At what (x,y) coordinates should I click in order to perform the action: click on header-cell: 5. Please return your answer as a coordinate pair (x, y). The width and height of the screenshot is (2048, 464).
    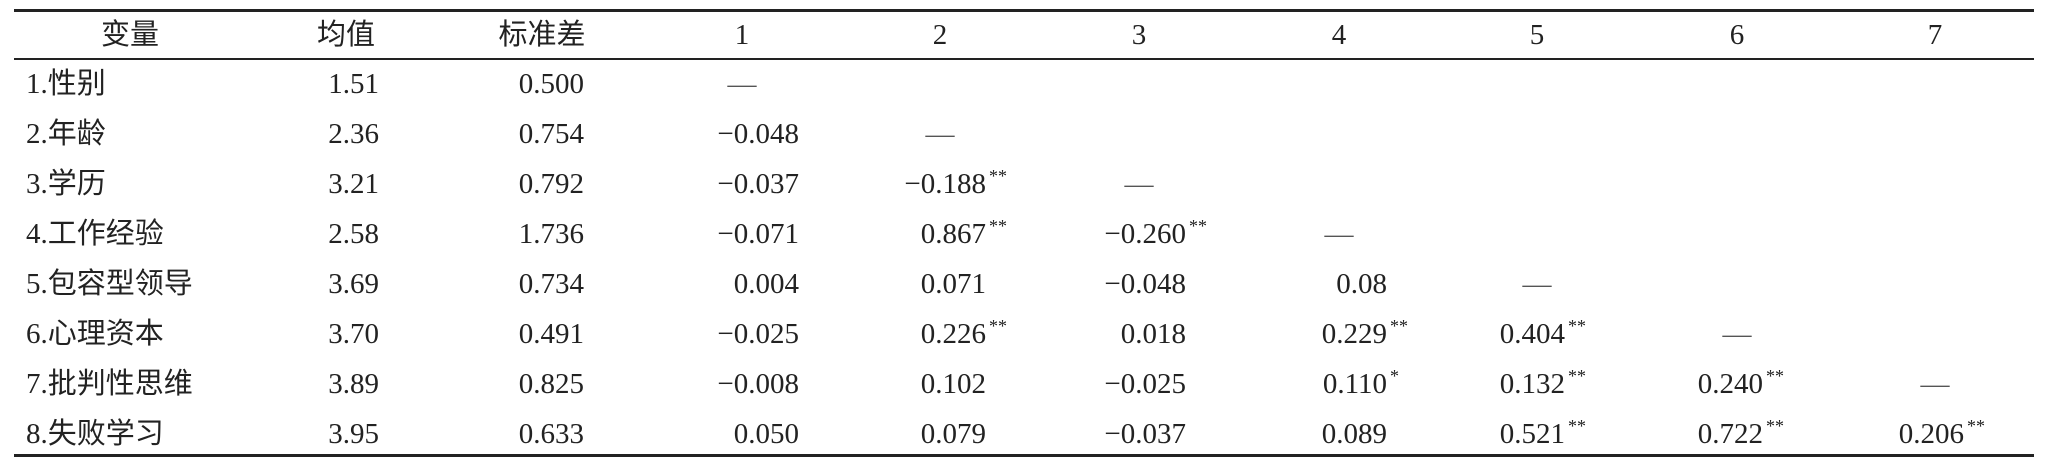
    Looking at the image, I should click on (1537, 35).